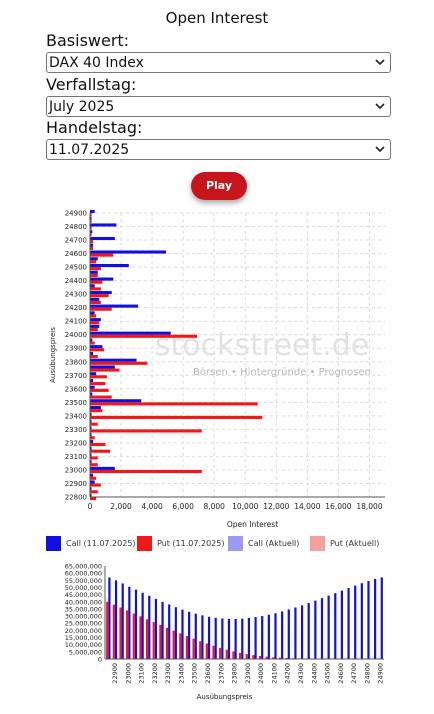 The width and height of the screenshot is (434, 714). Describe the element at coordinates (218, 149) in the screenshot. I see `tradeday-select: 11.07.2025` at that location.